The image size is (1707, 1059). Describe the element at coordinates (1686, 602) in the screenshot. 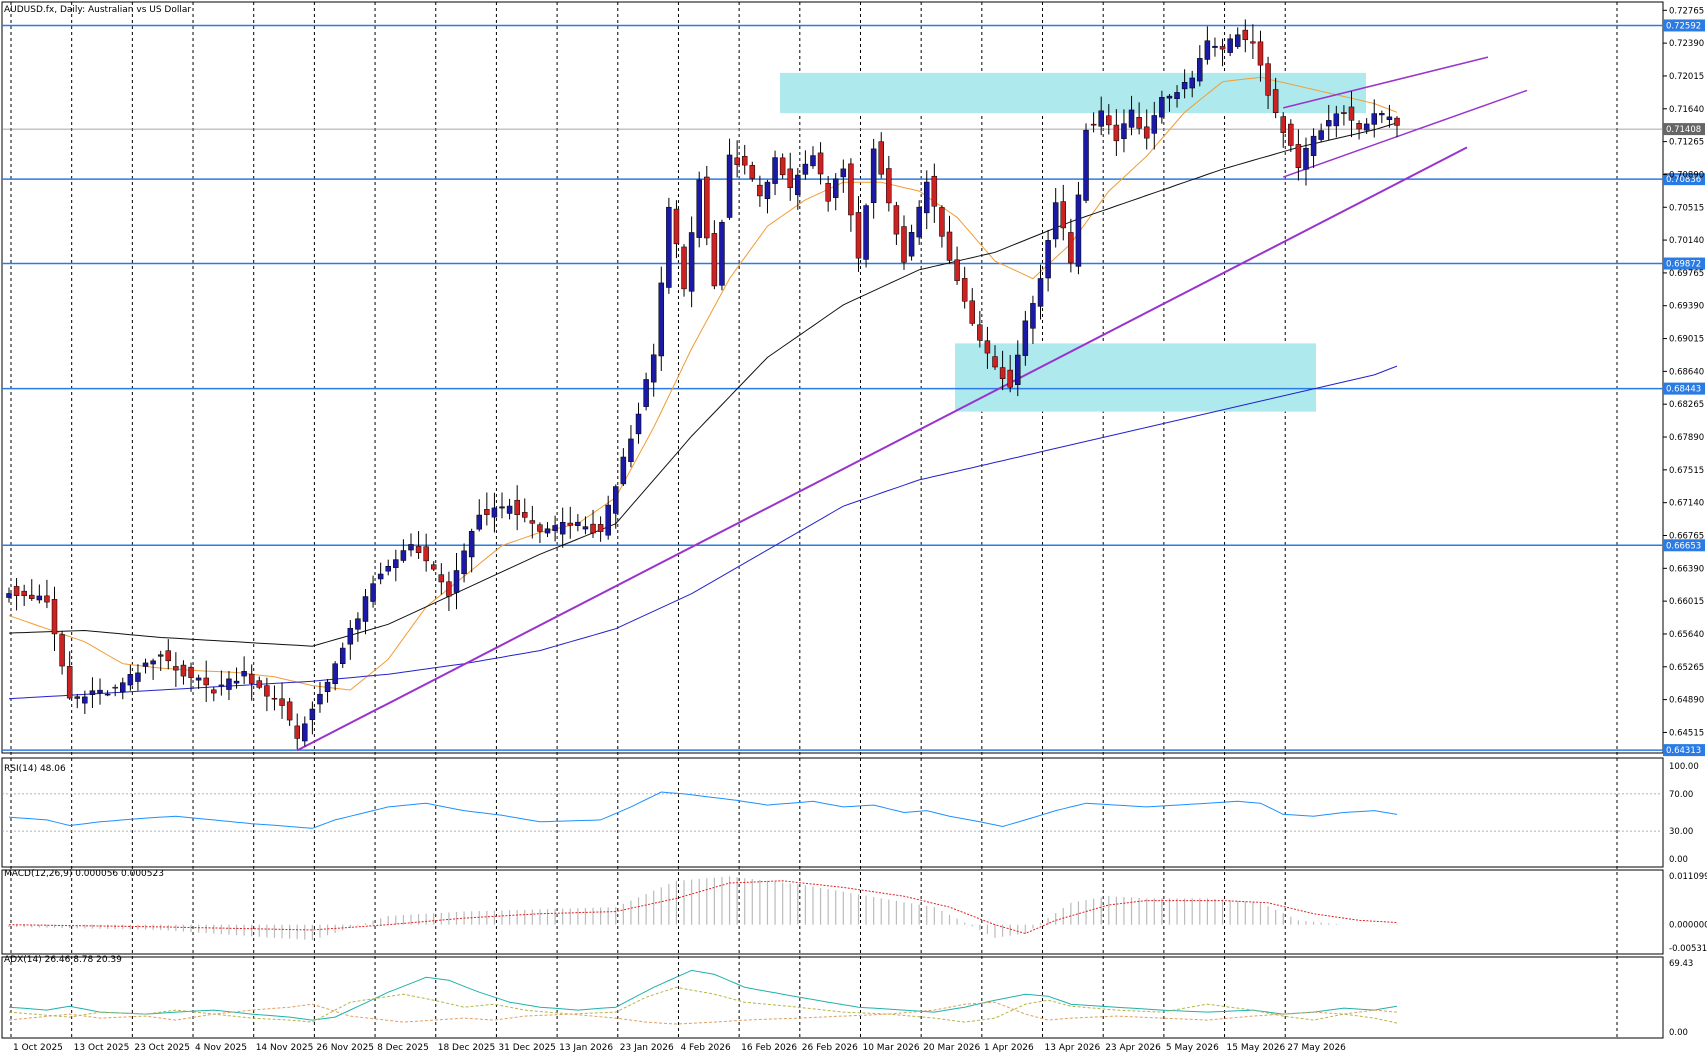

I see `y-tick-label: 0.66015` at that location.